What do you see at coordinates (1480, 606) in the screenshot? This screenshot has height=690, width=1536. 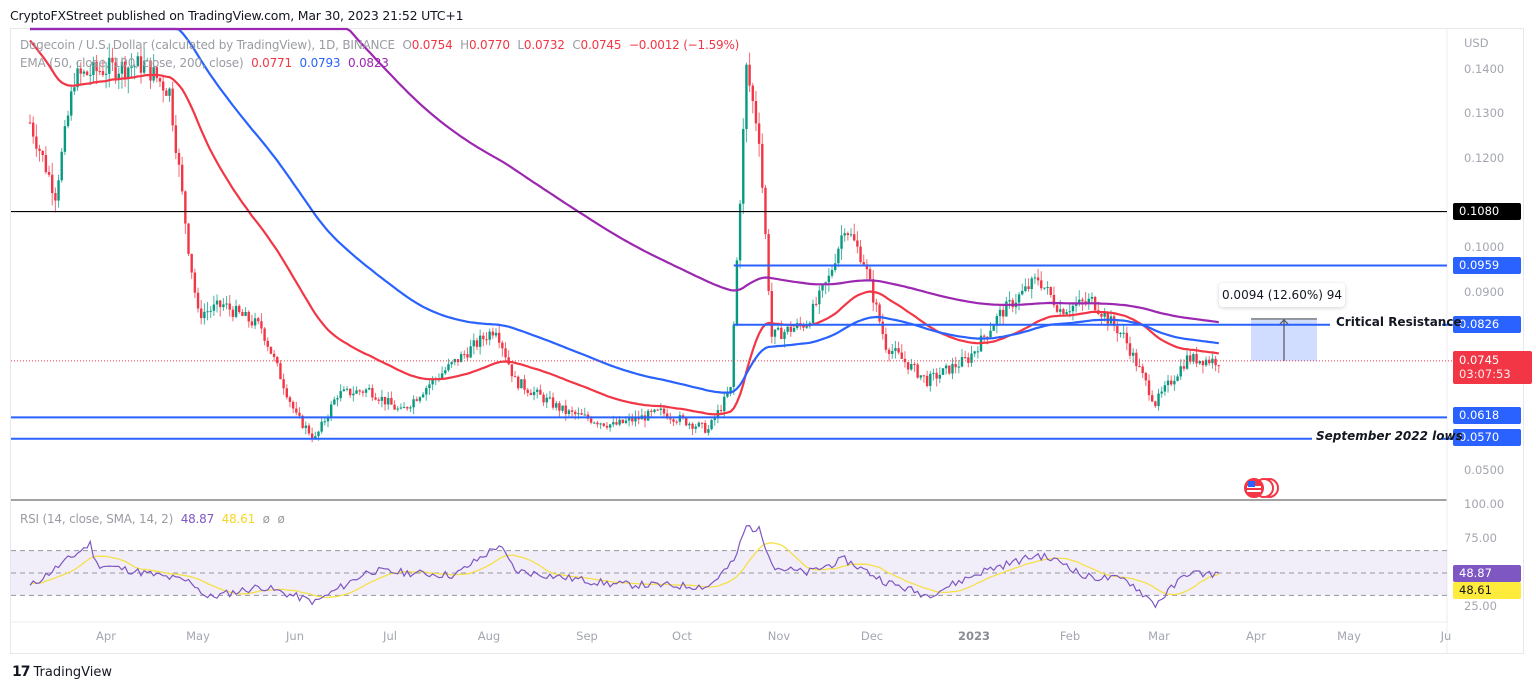 I see `rsi-tick: 25.00` at bounding box center [1480, 606].